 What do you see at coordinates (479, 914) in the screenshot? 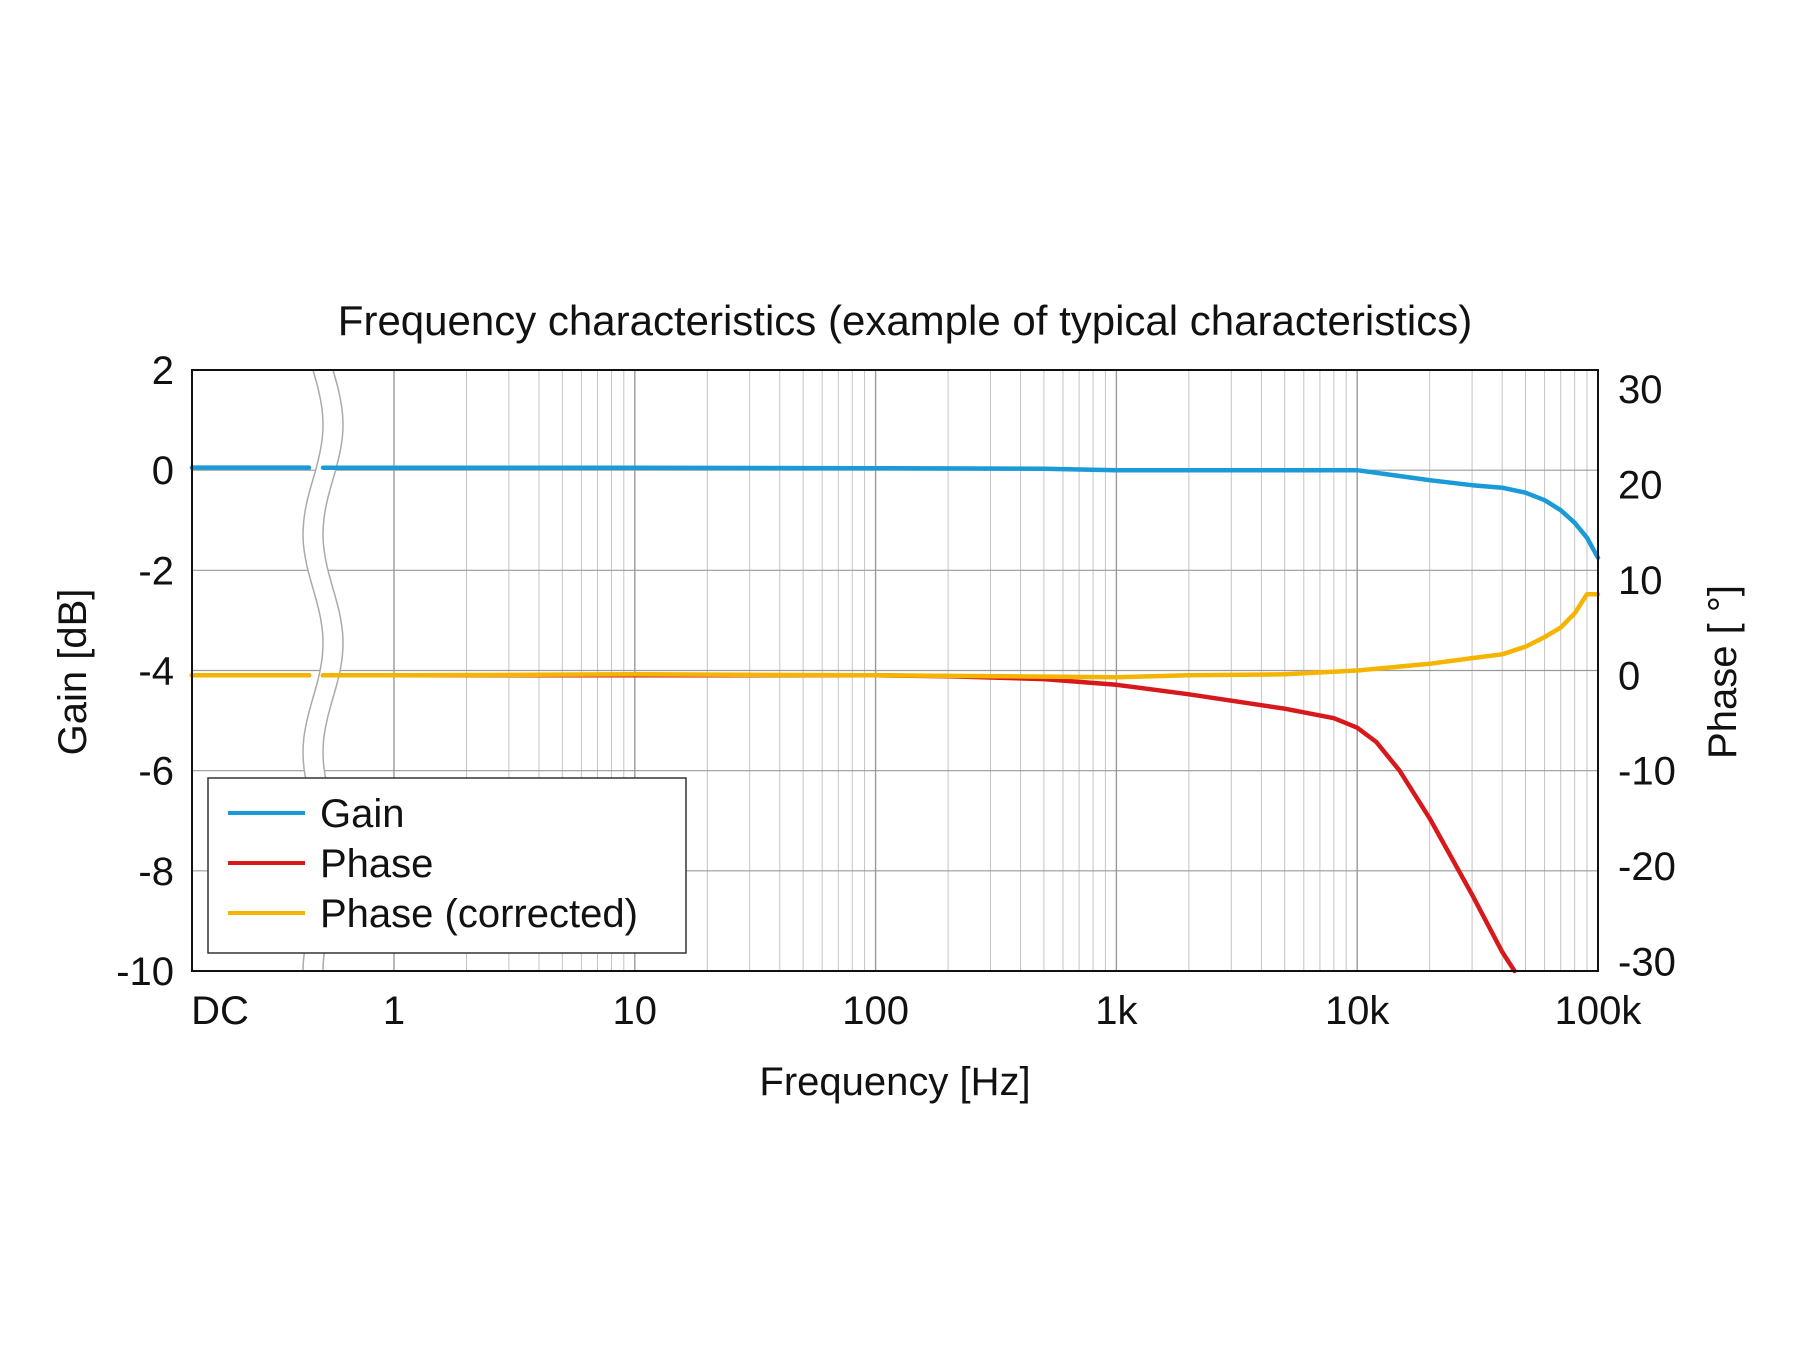
I see `legend-label-phase-corrected: Phase (corrected)` at bounding box center [479, 914].